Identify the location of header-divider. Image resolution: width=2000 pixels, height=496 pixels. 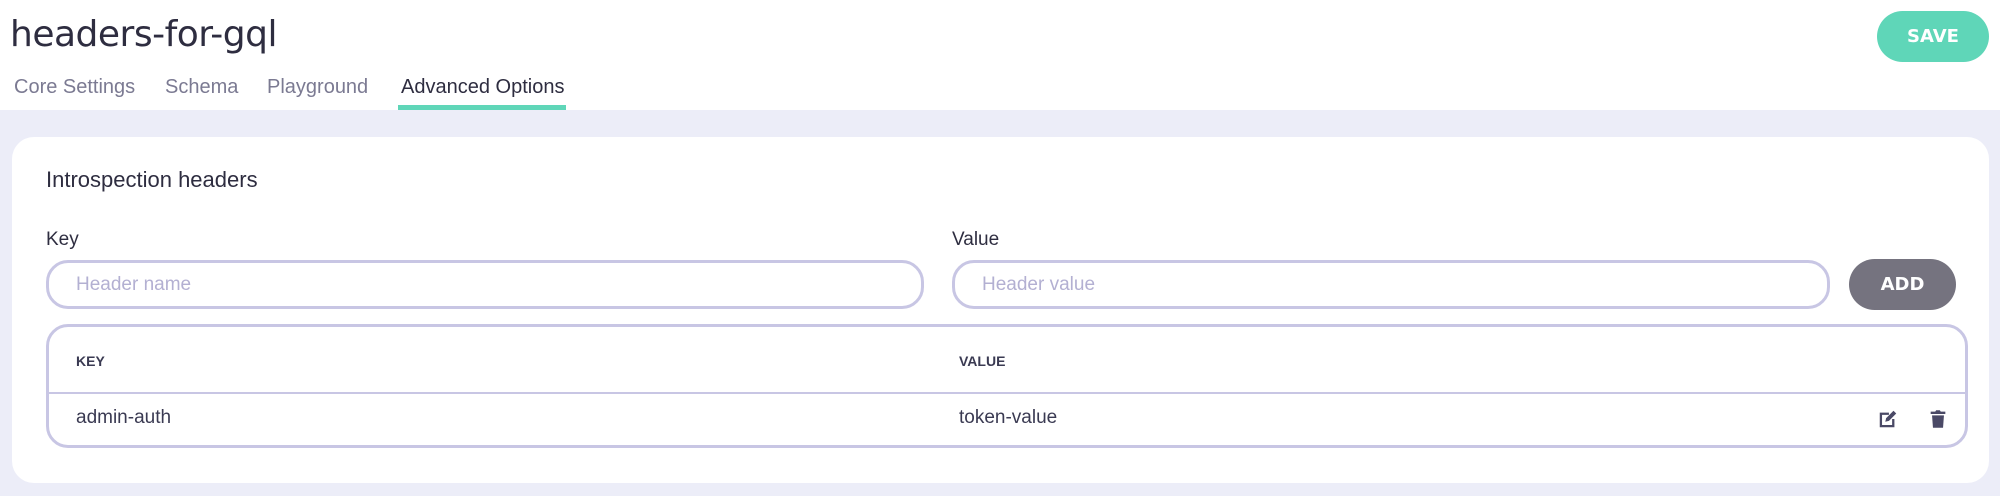
(1007, 393).